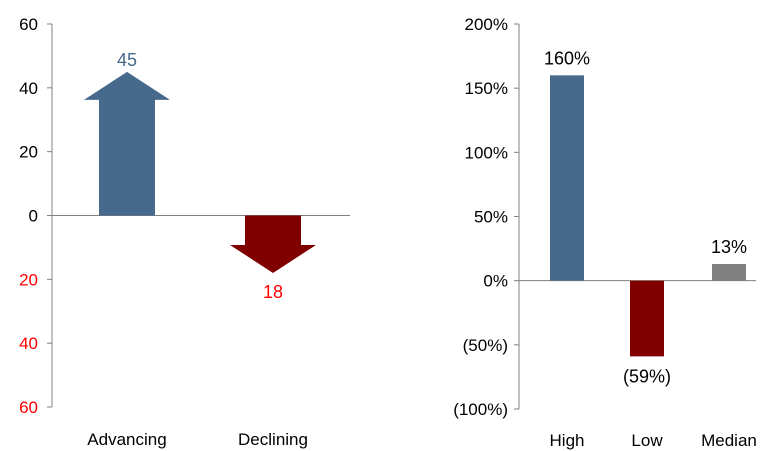  Describe the element at coordinates (127, 143) in the screenshot. I see `advancing-arrow` at that location.